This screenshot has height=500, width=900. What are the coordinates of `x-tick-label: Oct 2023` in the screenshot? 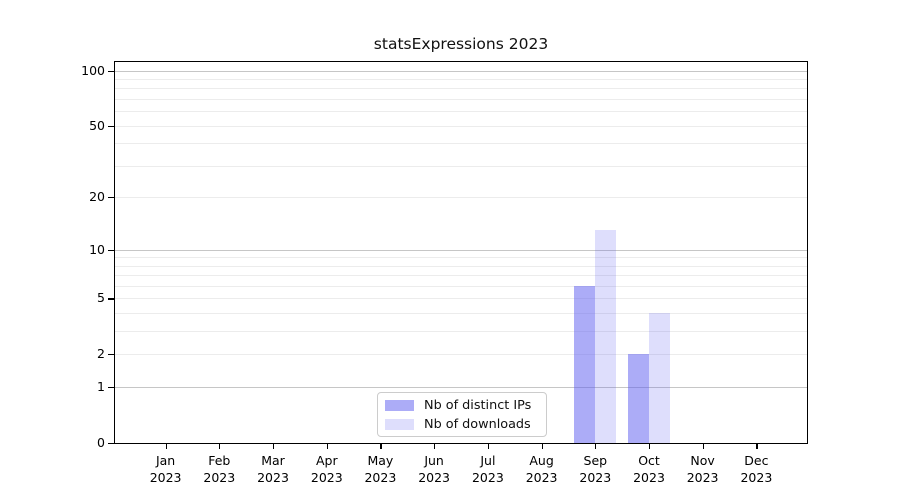 It's located at (649, 469).